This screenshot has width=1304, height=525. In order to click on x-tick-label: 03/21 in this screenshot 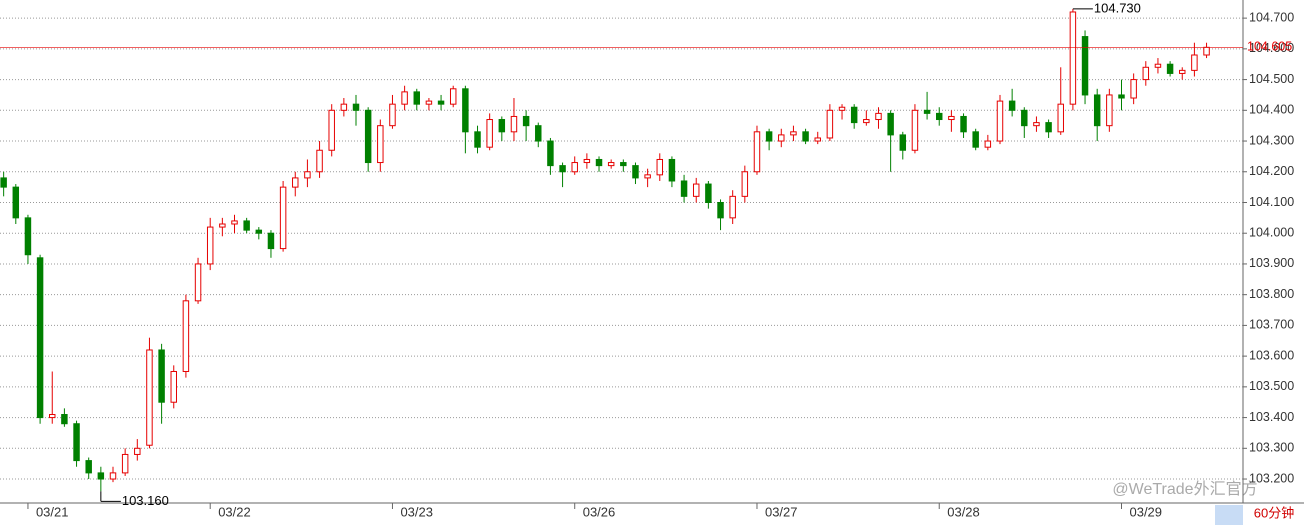, I will do `click(52, 511)`.